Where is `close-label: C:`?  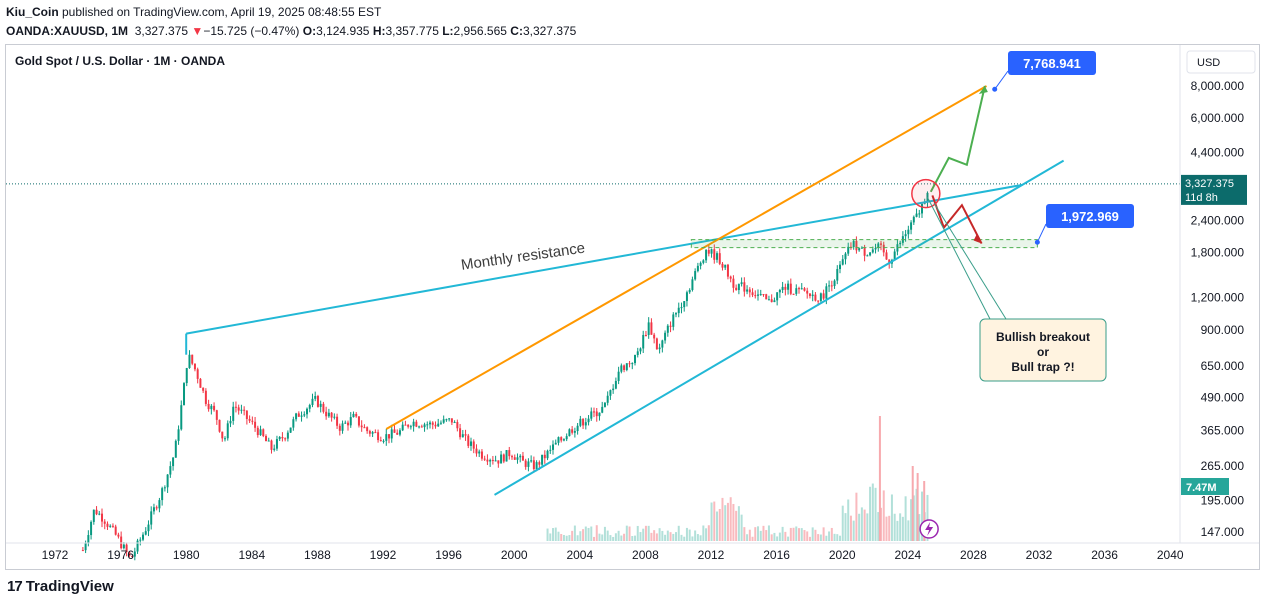 close-label: C: is located at coordinates (516, 31).